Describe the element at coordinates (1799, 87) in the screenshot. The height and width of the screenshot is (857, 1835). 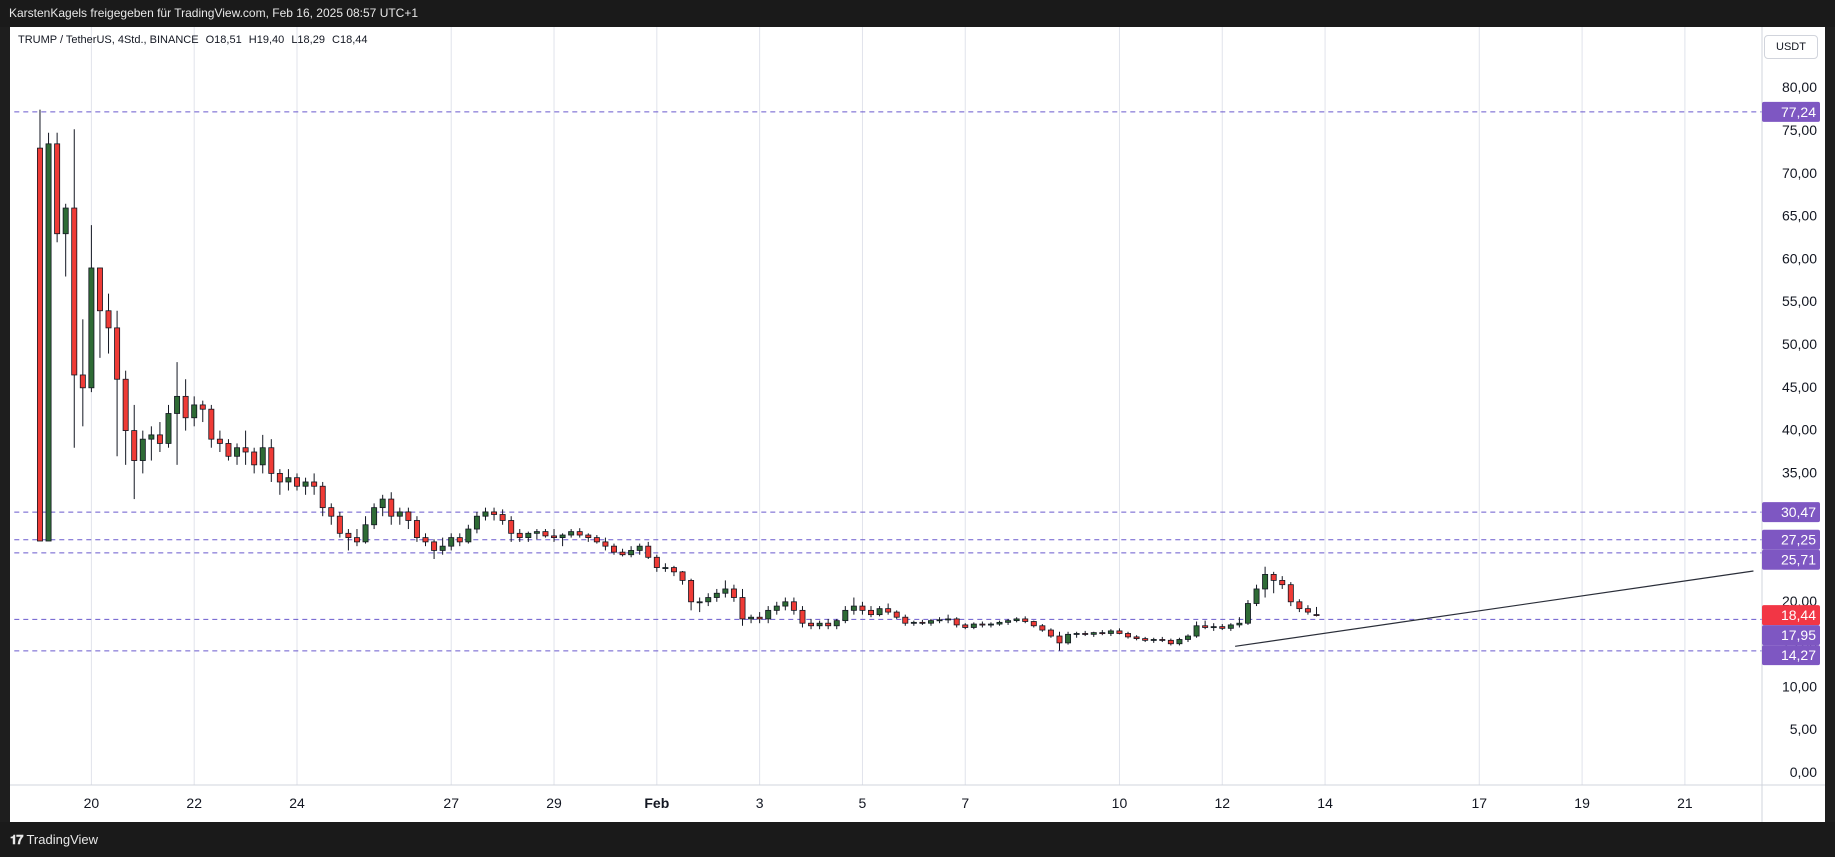
I see `y-tick-label: 80,00` at that location.